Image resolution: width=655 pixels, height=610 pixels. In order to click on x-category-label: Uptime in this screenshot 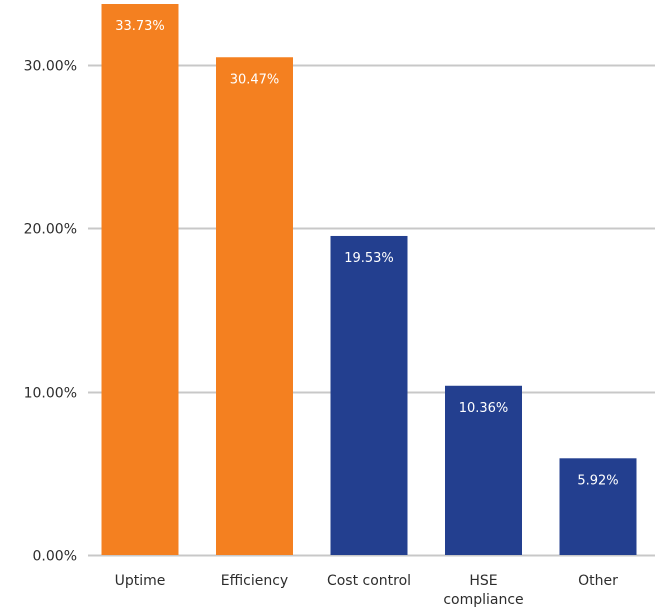, I will do `click(140, 581)`.